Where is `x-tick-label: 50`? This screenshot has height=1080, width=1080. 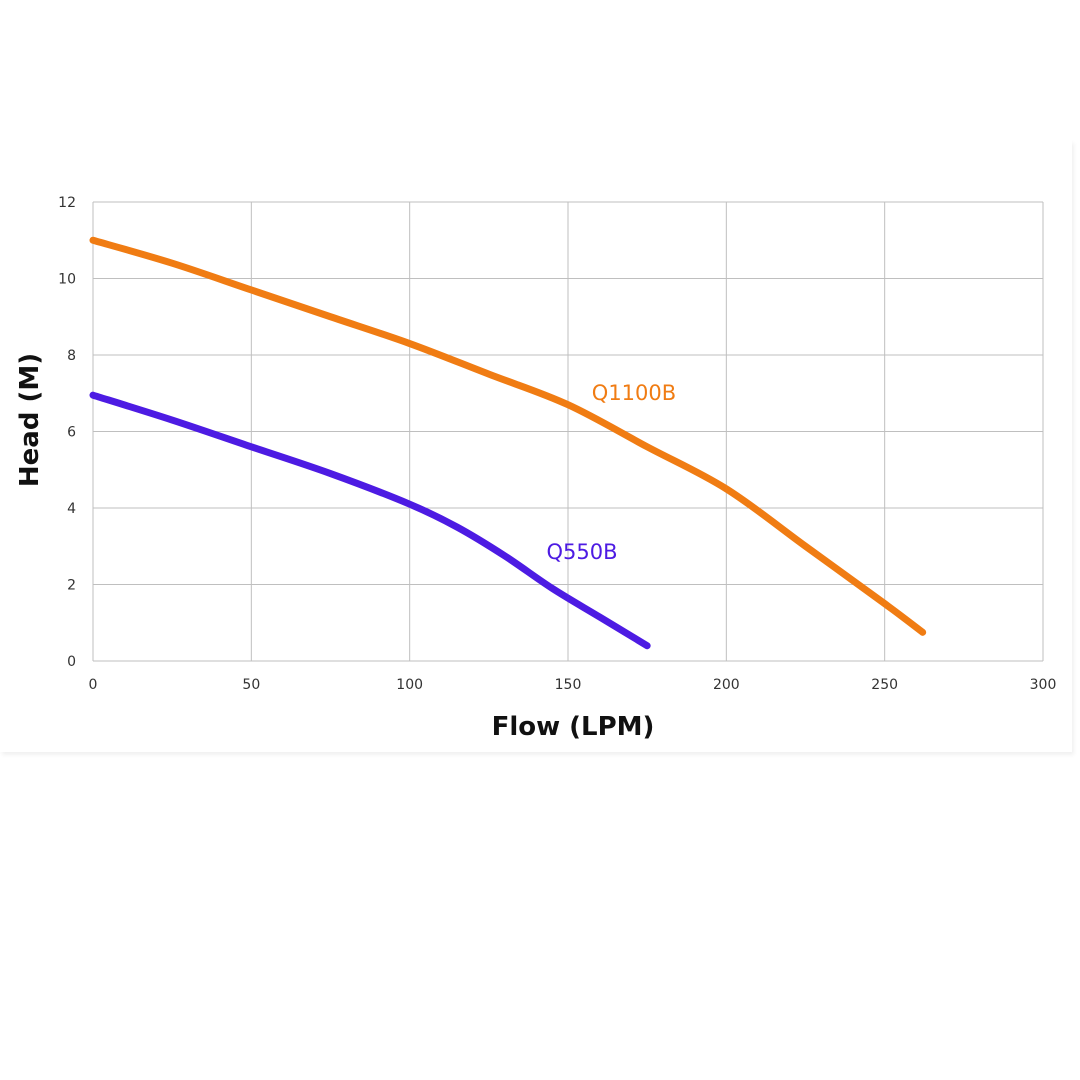
x-tick-label: 50 is located at coordinates (251, 685).